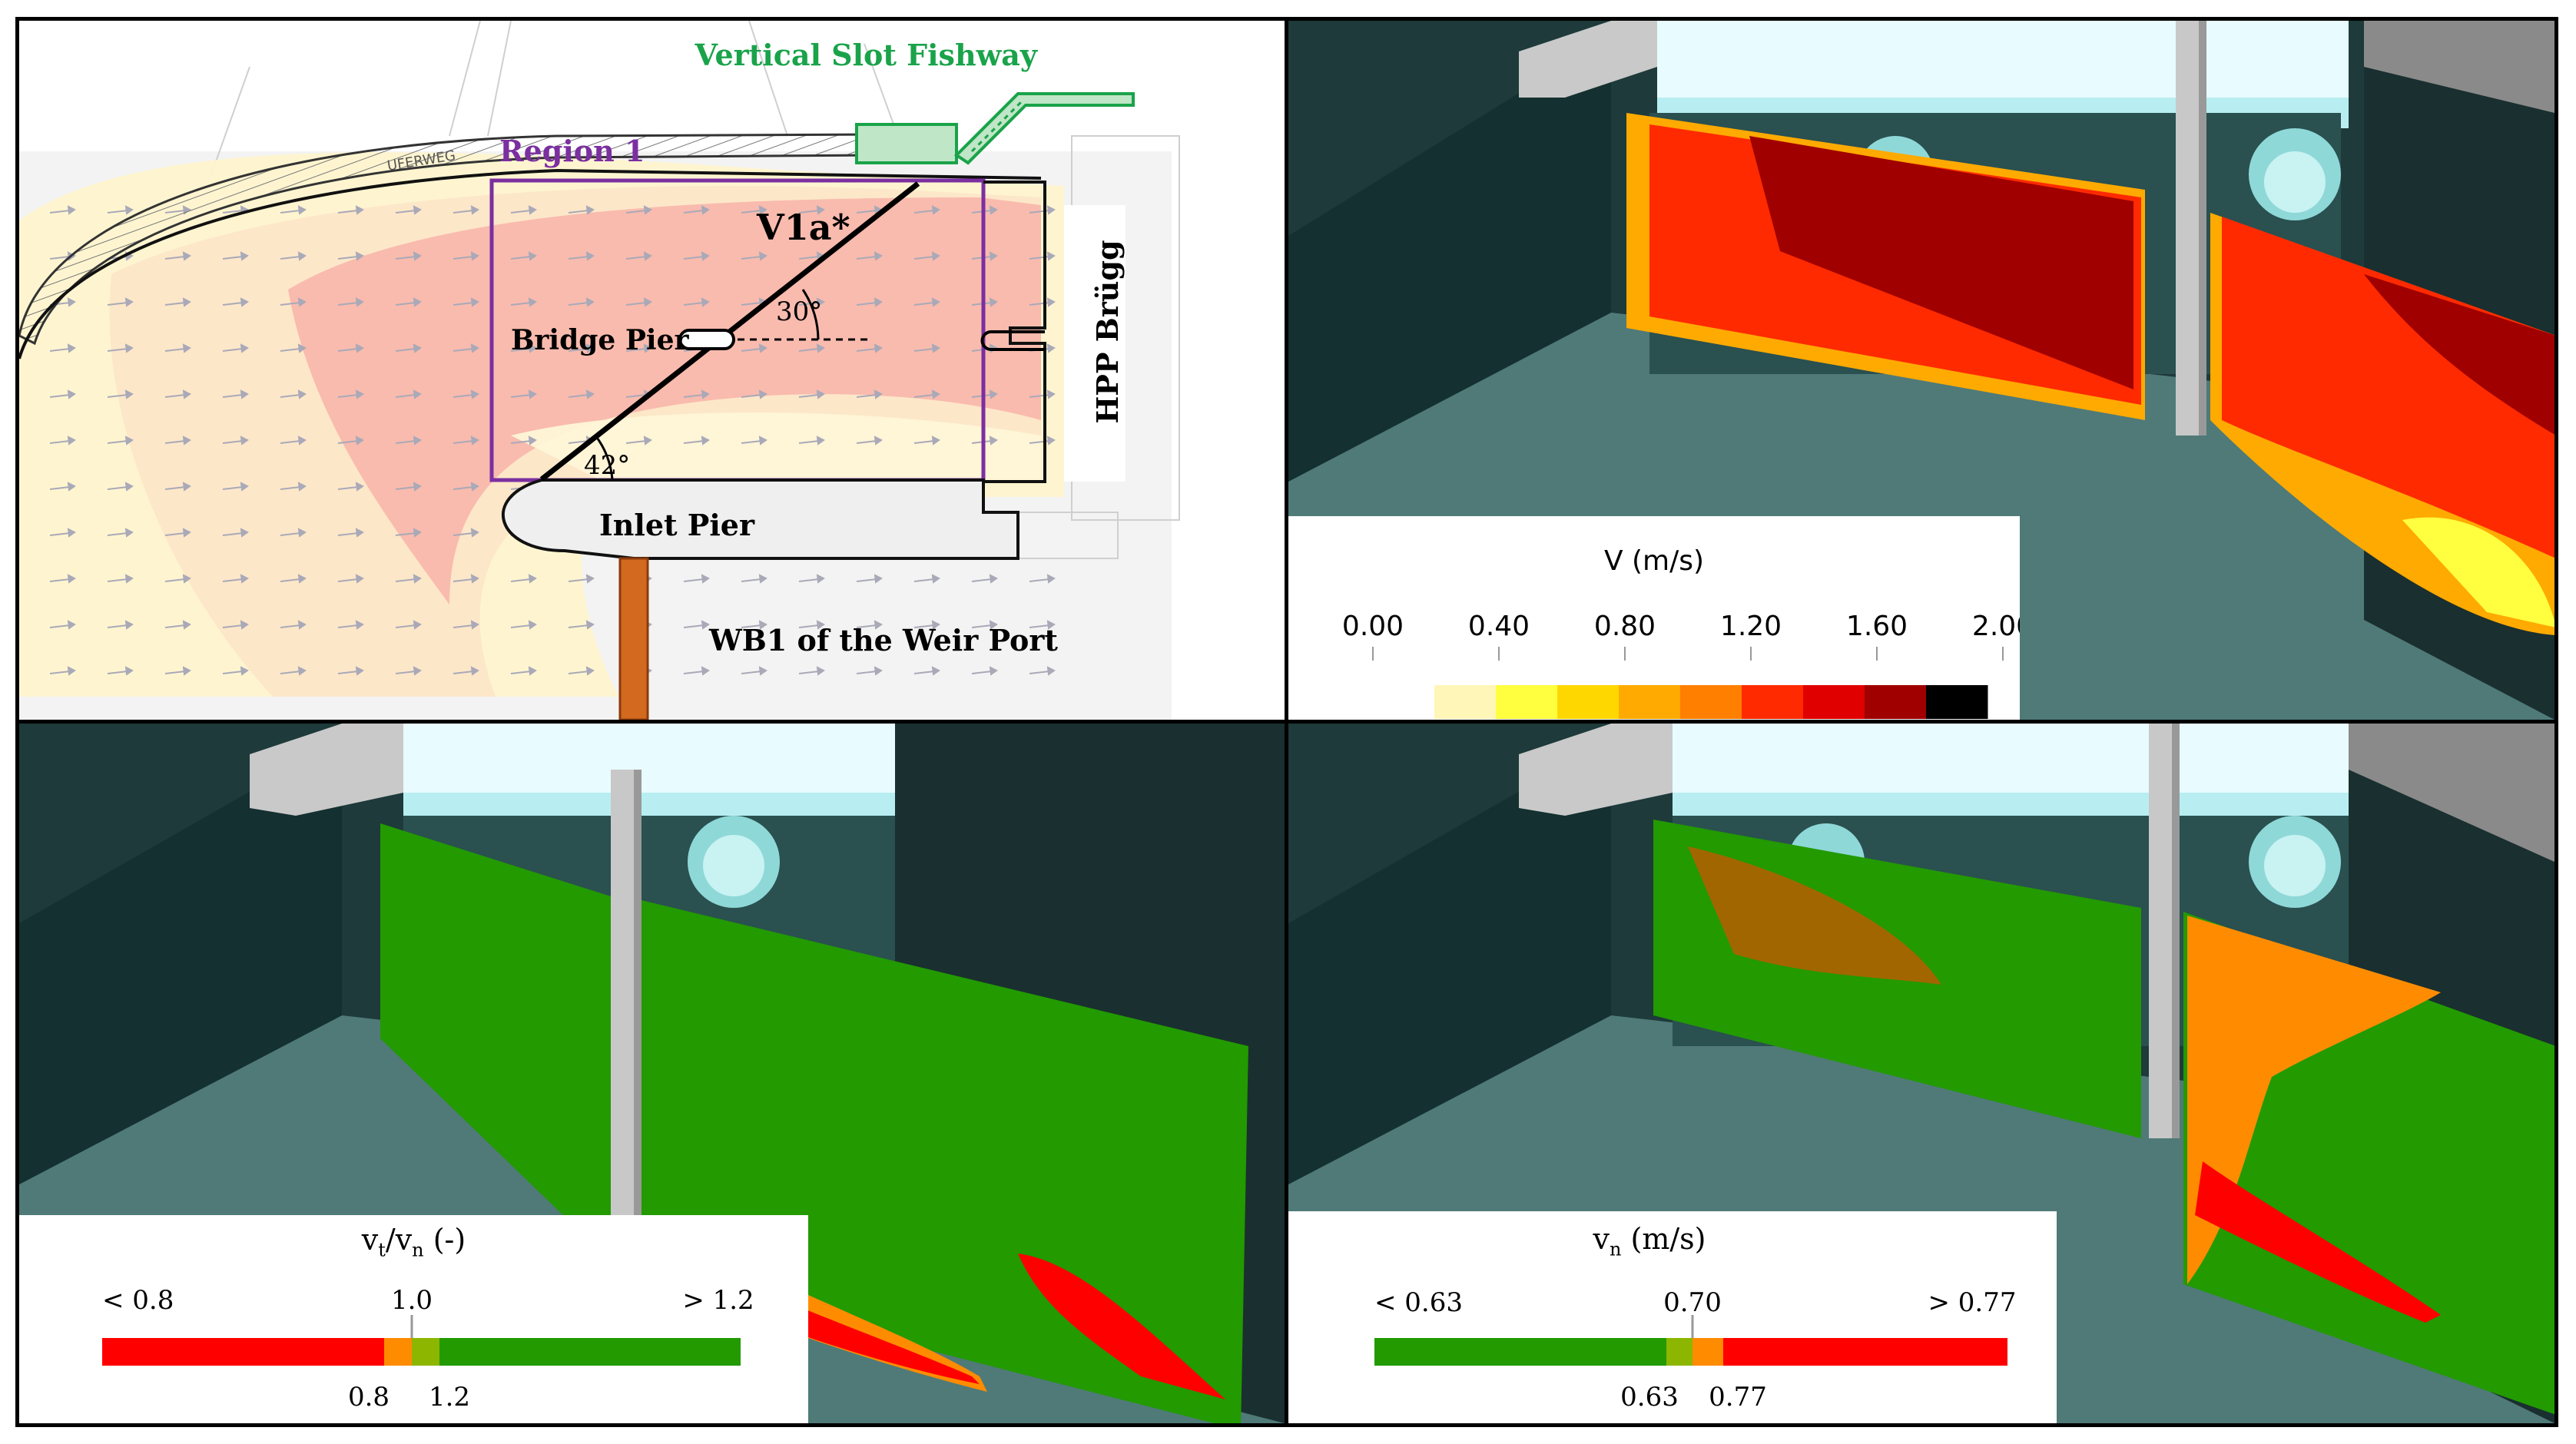 The height and width of the screenshot is (1444, 2576). I want to click on fishway-label: Vertical Slot Fishway, so click(866, 55).